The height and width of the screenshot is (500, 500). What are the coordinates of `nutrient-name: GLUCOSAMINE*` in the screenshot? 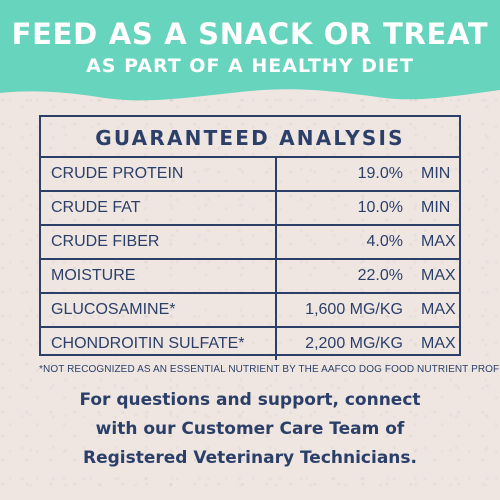 It's located at (159, 309).